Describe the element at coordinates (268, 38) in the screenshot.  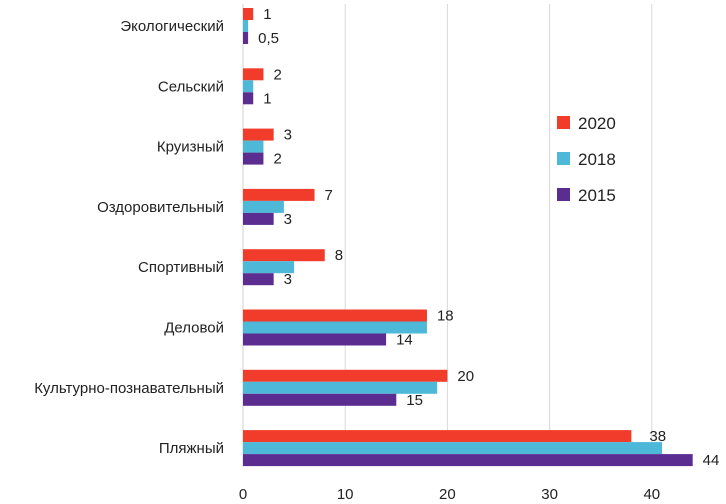
I see `data-label-2015: 0,5` at that location.